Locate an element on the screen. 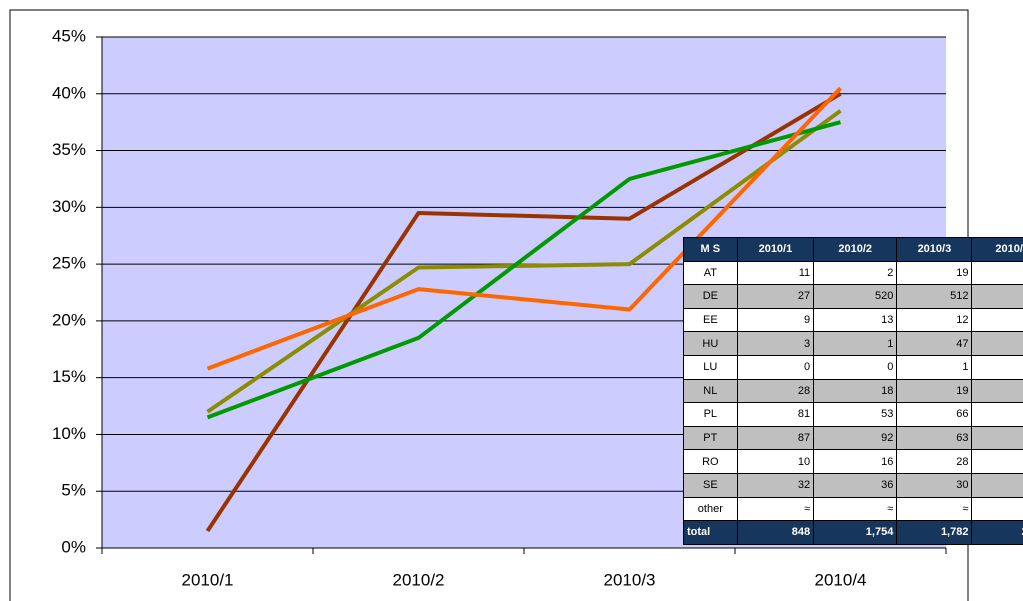 The height and width of the screenshot is (601, 1023). x-tick-label: 2010/3 is located at coordinates (630, 579).